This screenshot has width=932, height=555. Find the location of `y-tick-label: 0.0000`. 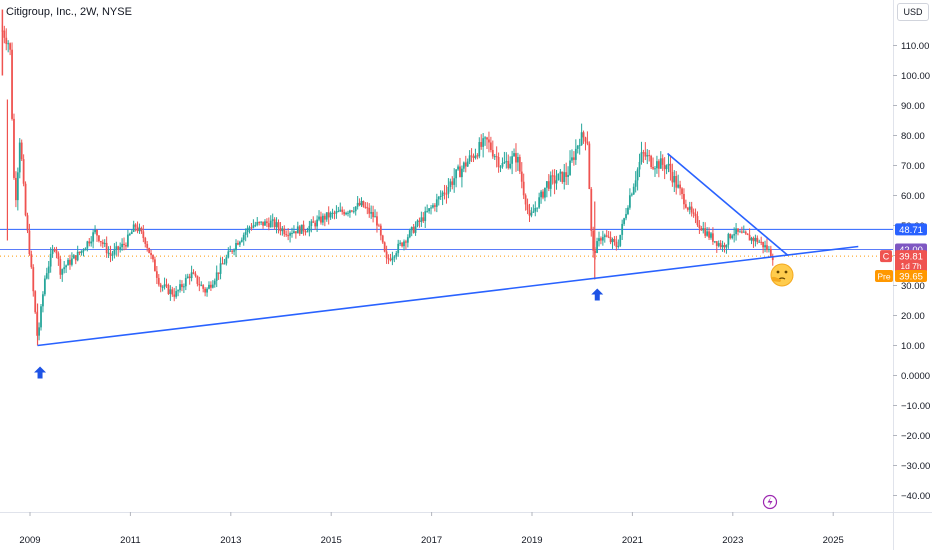

y-tick-label: 0.0000 is located at coordinates (915, 376).